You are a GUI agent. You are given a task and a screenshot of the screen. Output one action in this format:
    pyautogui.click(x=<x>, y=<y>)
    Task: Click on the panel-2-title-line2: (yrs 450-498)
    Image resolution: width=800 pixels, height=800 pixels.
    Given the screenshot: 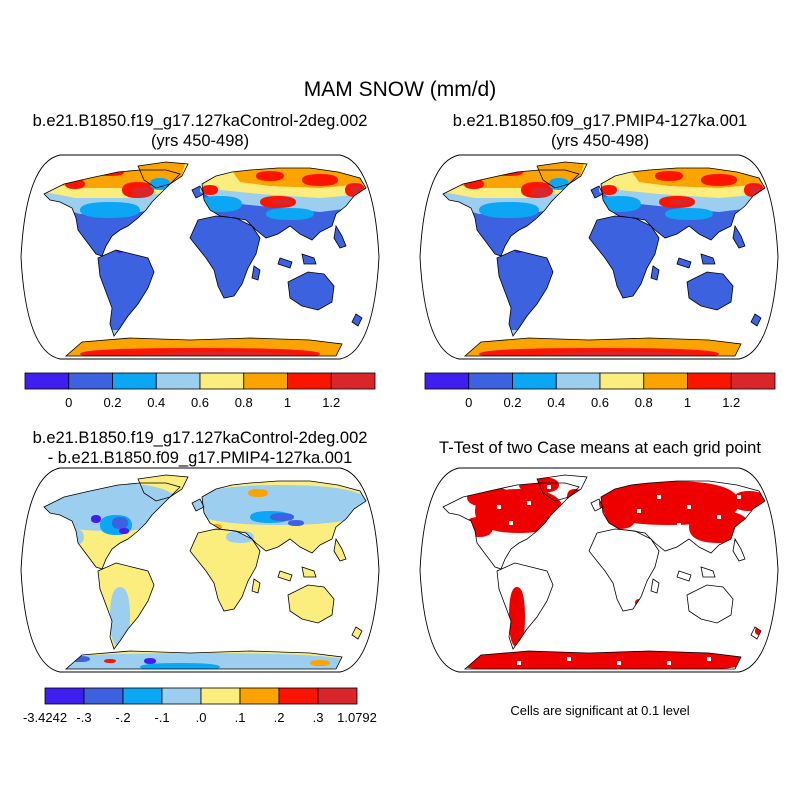 What is the action you would take?
    pyautogui.click(x=600, y=141)
    